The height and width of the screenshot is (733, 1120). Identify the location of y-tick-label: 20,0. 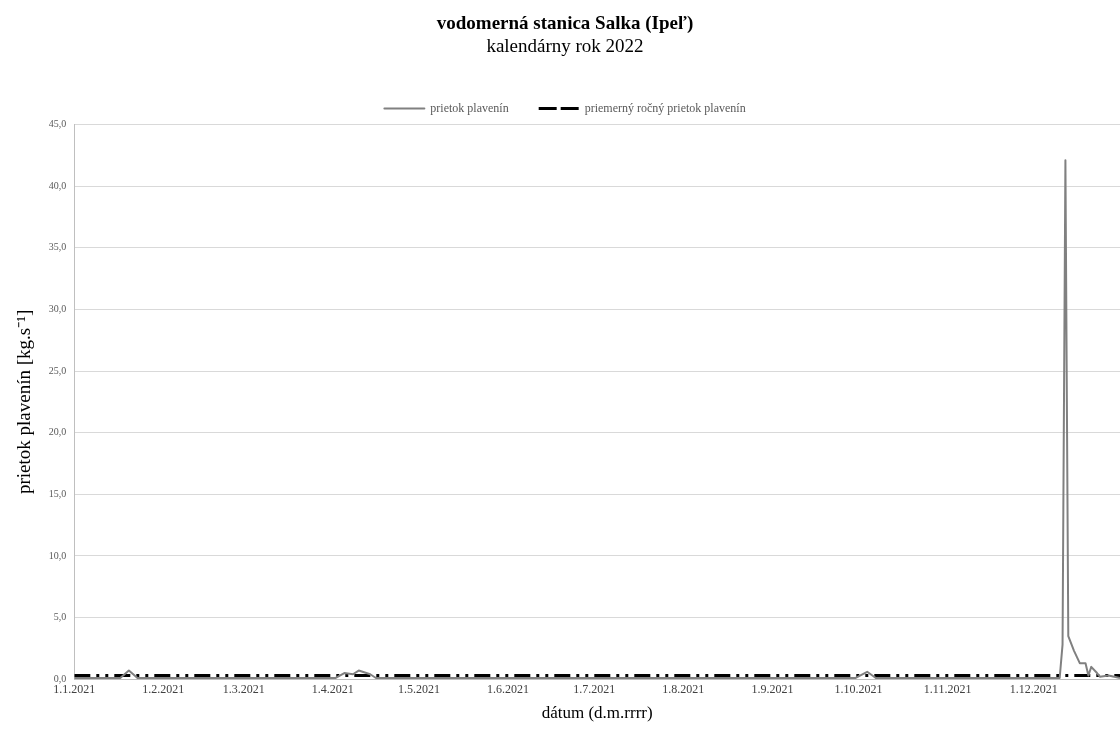
(57, 432).